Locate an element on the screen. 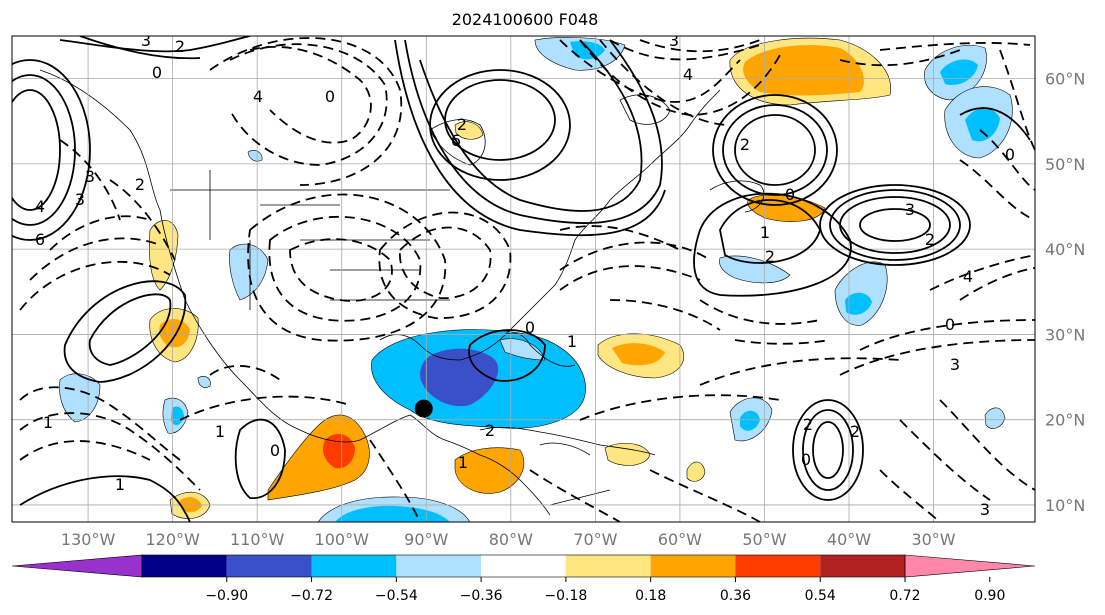  colorbar-tick-label: 0.90 is located at coordinates (989, 596).